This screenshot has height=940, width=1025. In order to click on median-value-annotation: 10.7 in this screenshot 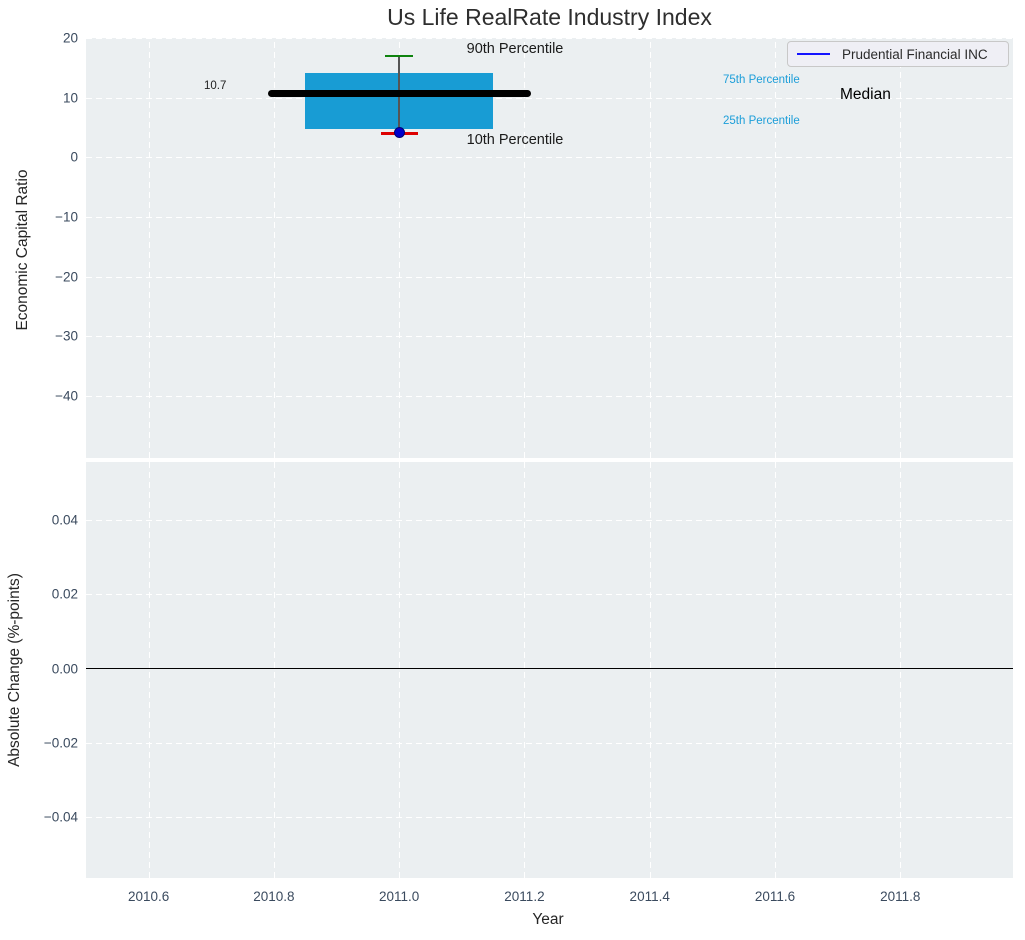, I will do `click(215, 86)`.